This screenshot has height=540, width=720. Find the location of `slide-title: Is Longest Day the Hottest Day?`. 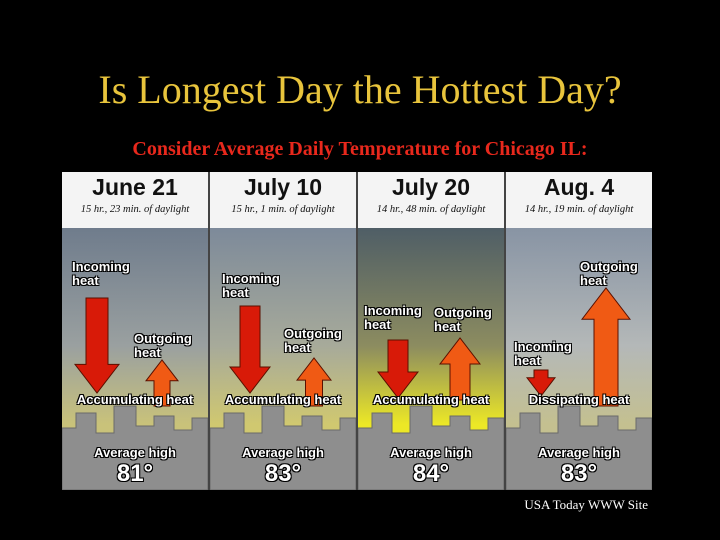

slide-title: Is Longest Day the Hottest Day? is located at coordinates (360, 89).